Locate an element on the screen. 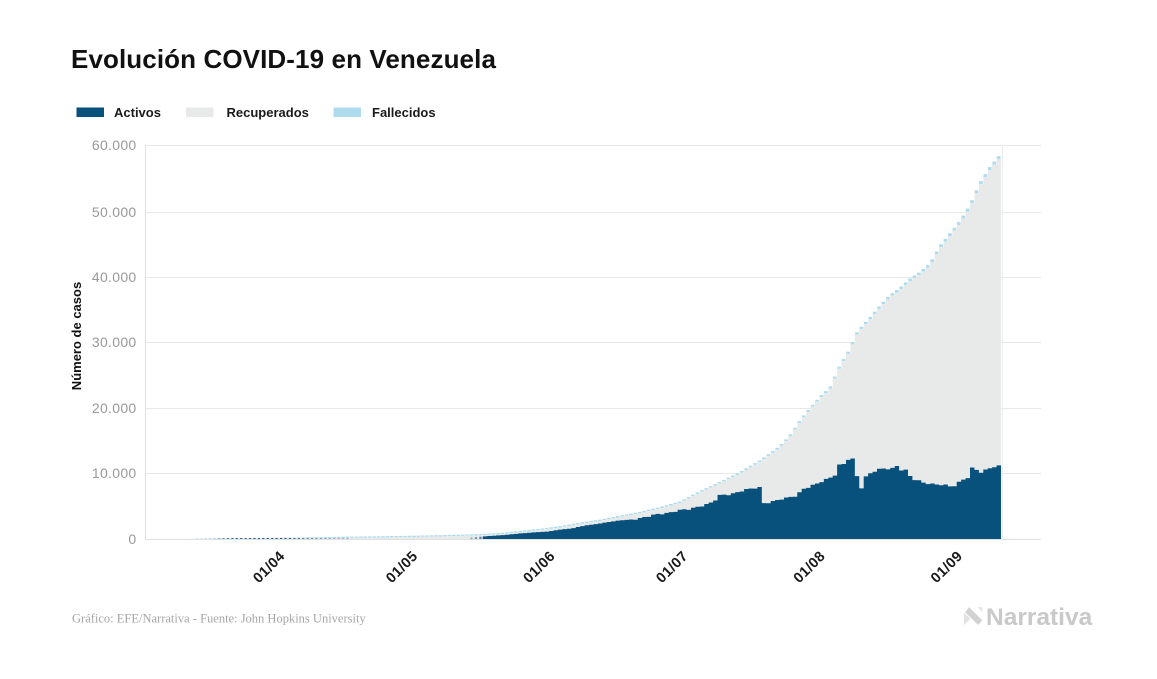 Image resolution: width=1157 pixels, height=679 pixels. svg-text:Evolución COVID-19 en Venezuel: Evolución COVID-19 en Venezuela is located at coordinates (283, 59).